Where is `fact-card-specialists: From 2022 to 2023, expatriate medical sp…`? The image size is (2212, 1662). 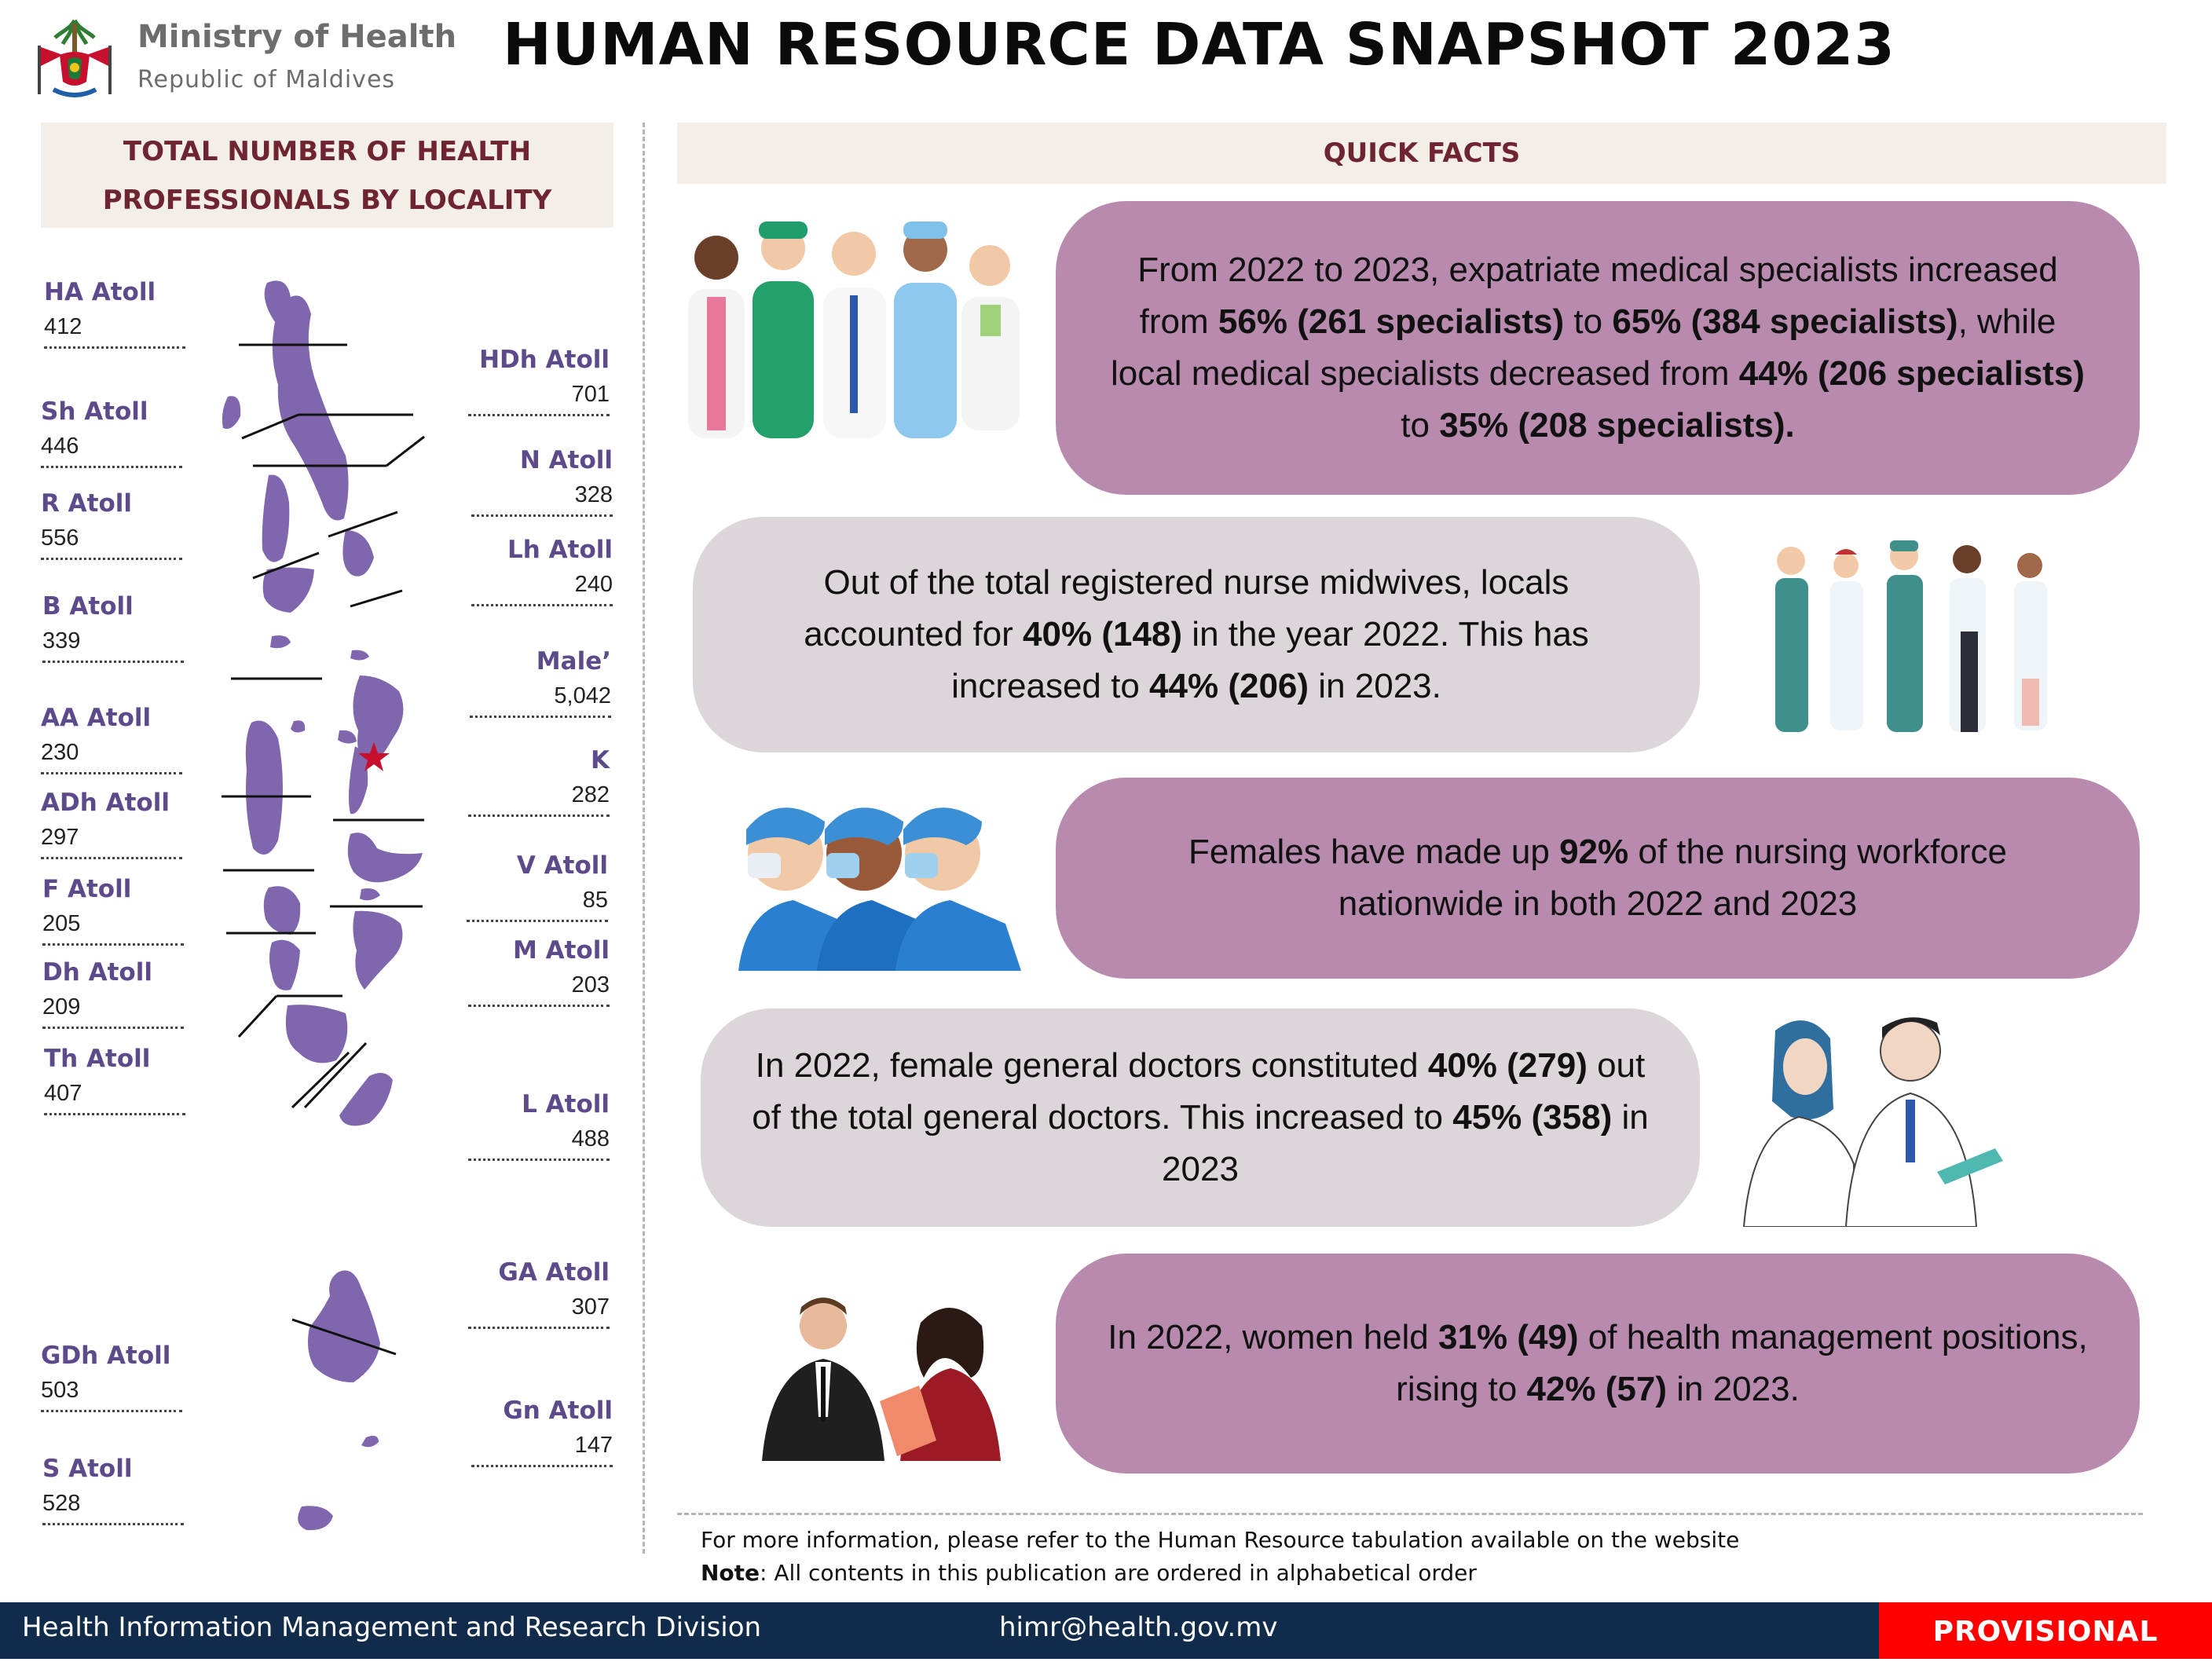 fact-card-specialists: From 2022 to 2023, expatriate medical sp… is located at coordinates (1598, 348).